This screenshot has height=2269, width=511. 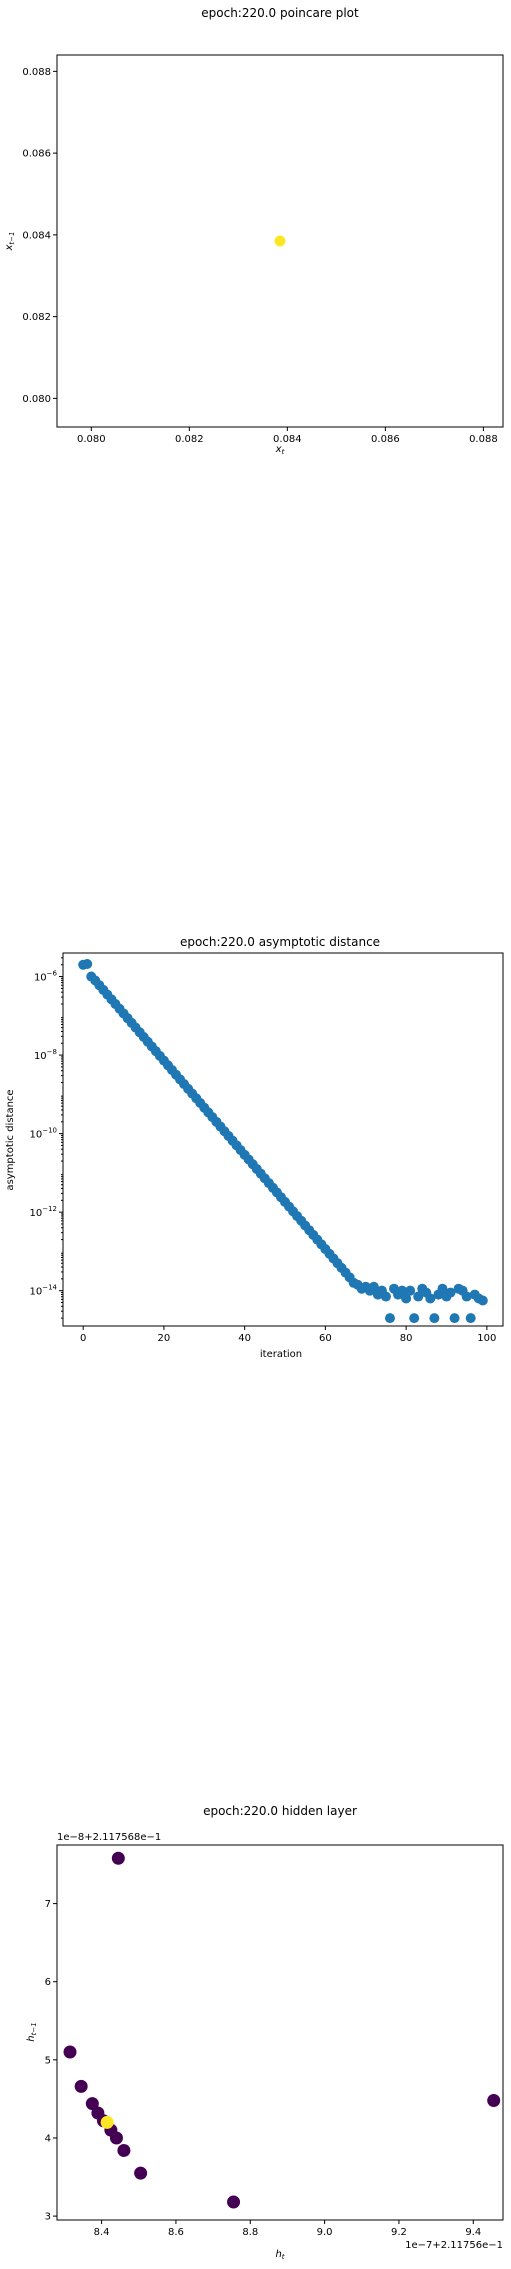 I want to click on poincare-x-ticks: 0.080 0.082 0.084 0.086 0.088, so click(x=287, y=436).